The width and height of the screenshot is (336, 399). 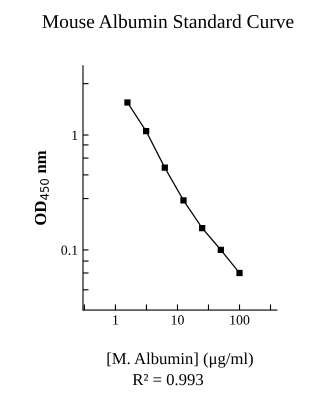 What do you see at coordinates (168, 21) in the screenshot?
I see `chart-title: Mouse Albumin Standard Curve` at bounding box center [168, 21].